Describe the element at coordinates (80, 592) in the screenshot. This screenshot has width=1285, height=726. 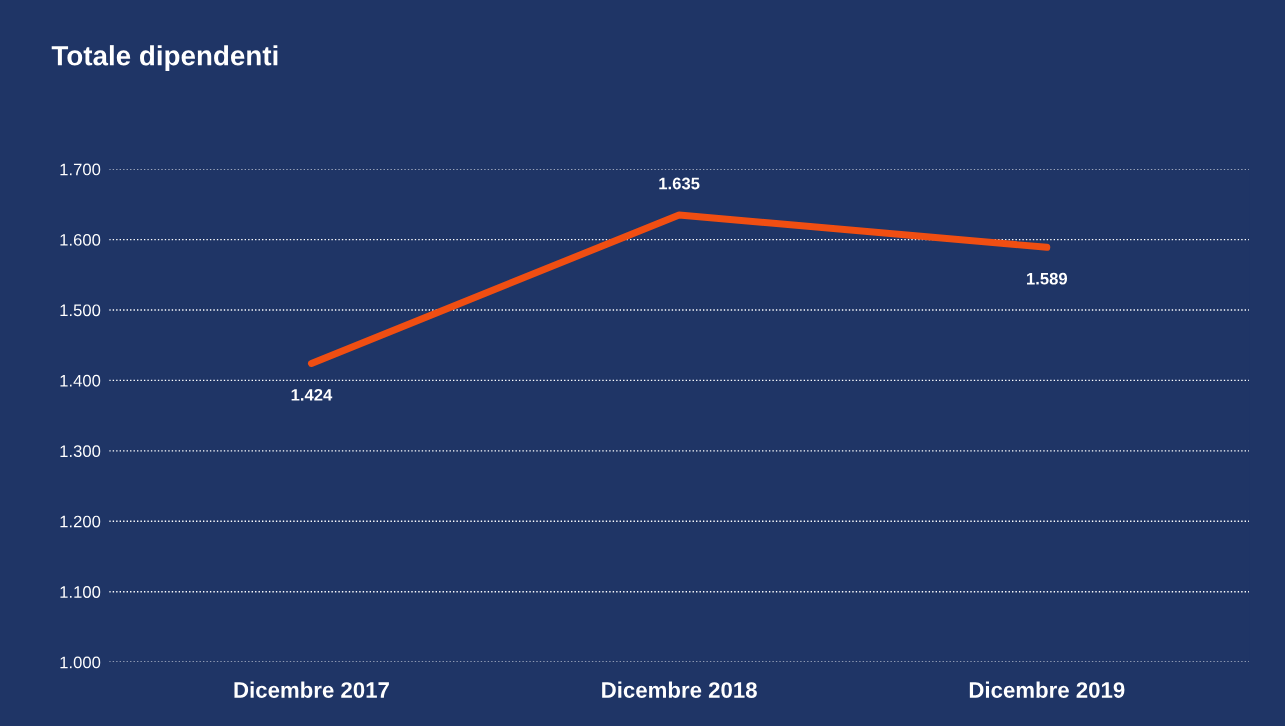
I see `y-tick-label: 1.100` at that location.